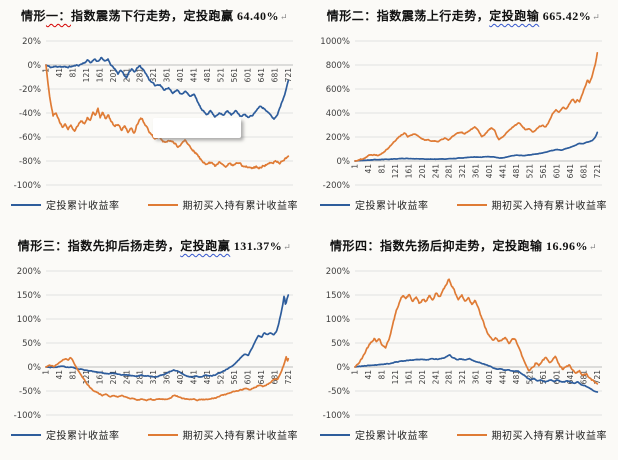  What do you see at coordinates (338, 114) in the screenshot?
I see `y-axis-tick-label: 400%` at bounding box center [338, 114].